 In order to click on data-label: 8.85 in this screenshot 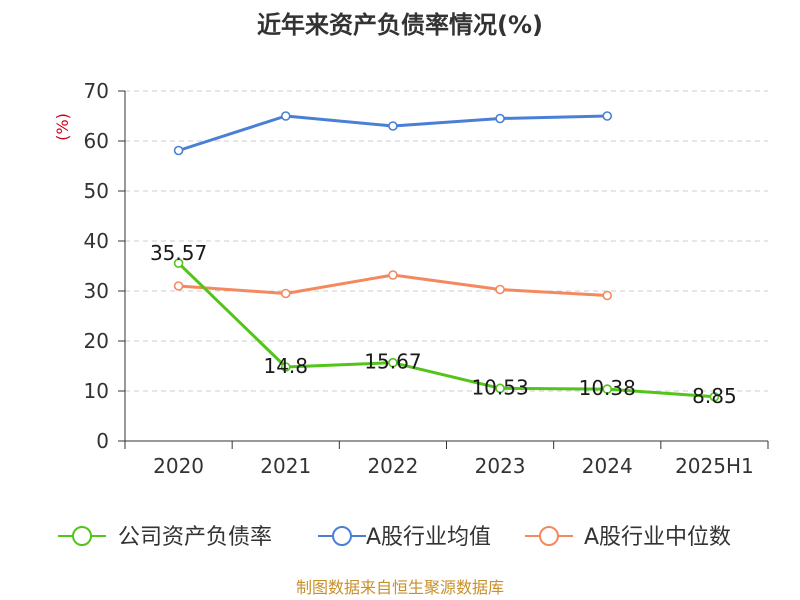, I will do `click(714, 396)`.